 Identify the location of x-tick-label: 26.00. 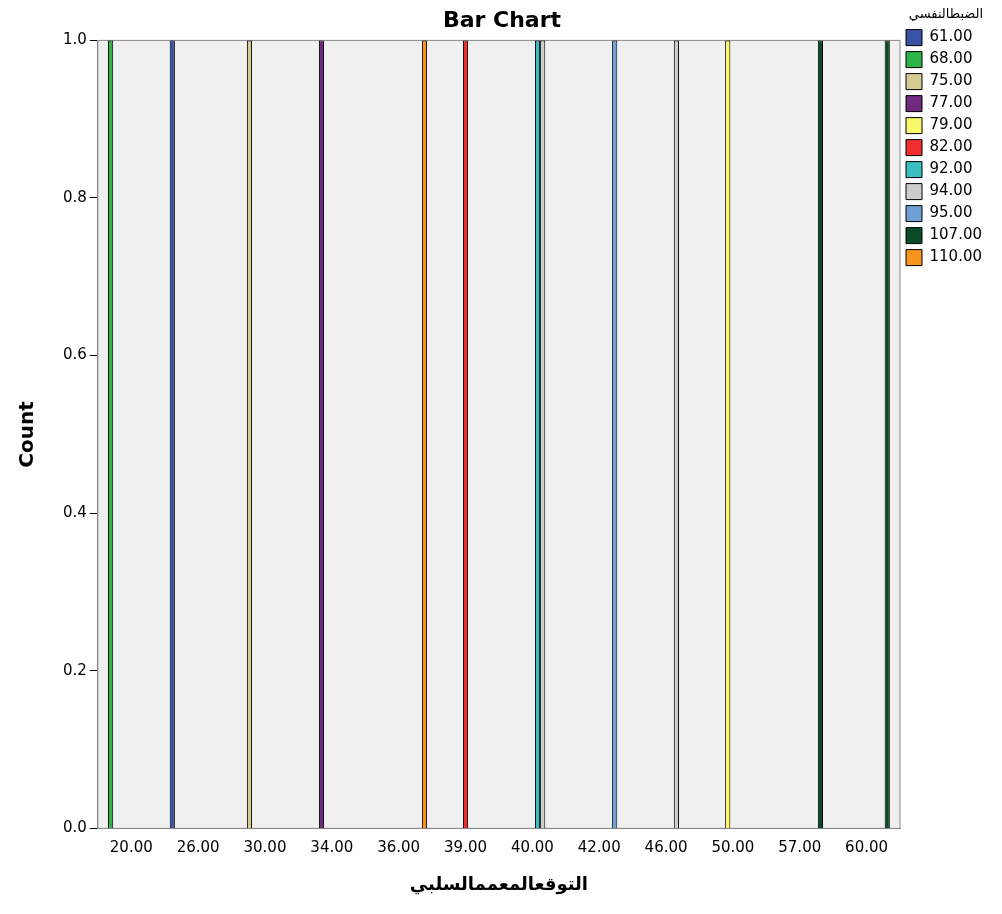
(198, 847).